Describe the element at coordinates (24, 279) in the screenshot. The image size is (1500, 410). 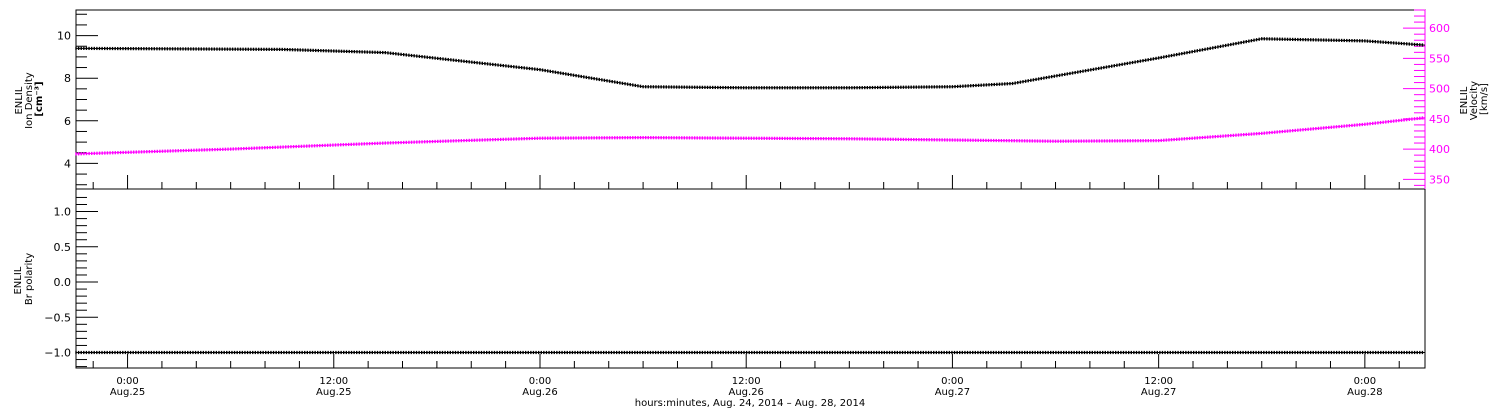
I see `polarity-axis-label: ENLIL Br polarity` at that location.